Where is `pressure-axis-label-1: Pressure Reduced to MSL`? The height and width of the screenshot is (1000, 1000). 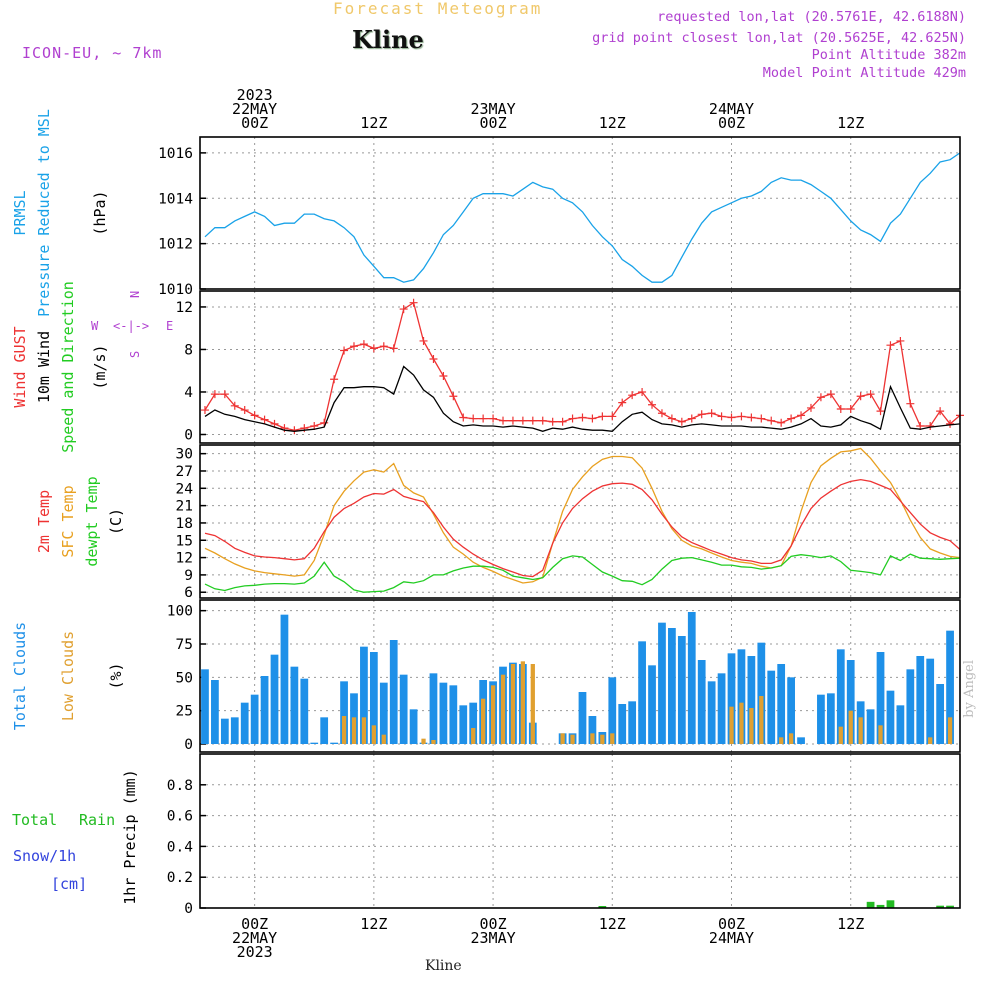
pressure-axis-label-1: Pressure Reduced to MSL is located at coordinates (44, 213).